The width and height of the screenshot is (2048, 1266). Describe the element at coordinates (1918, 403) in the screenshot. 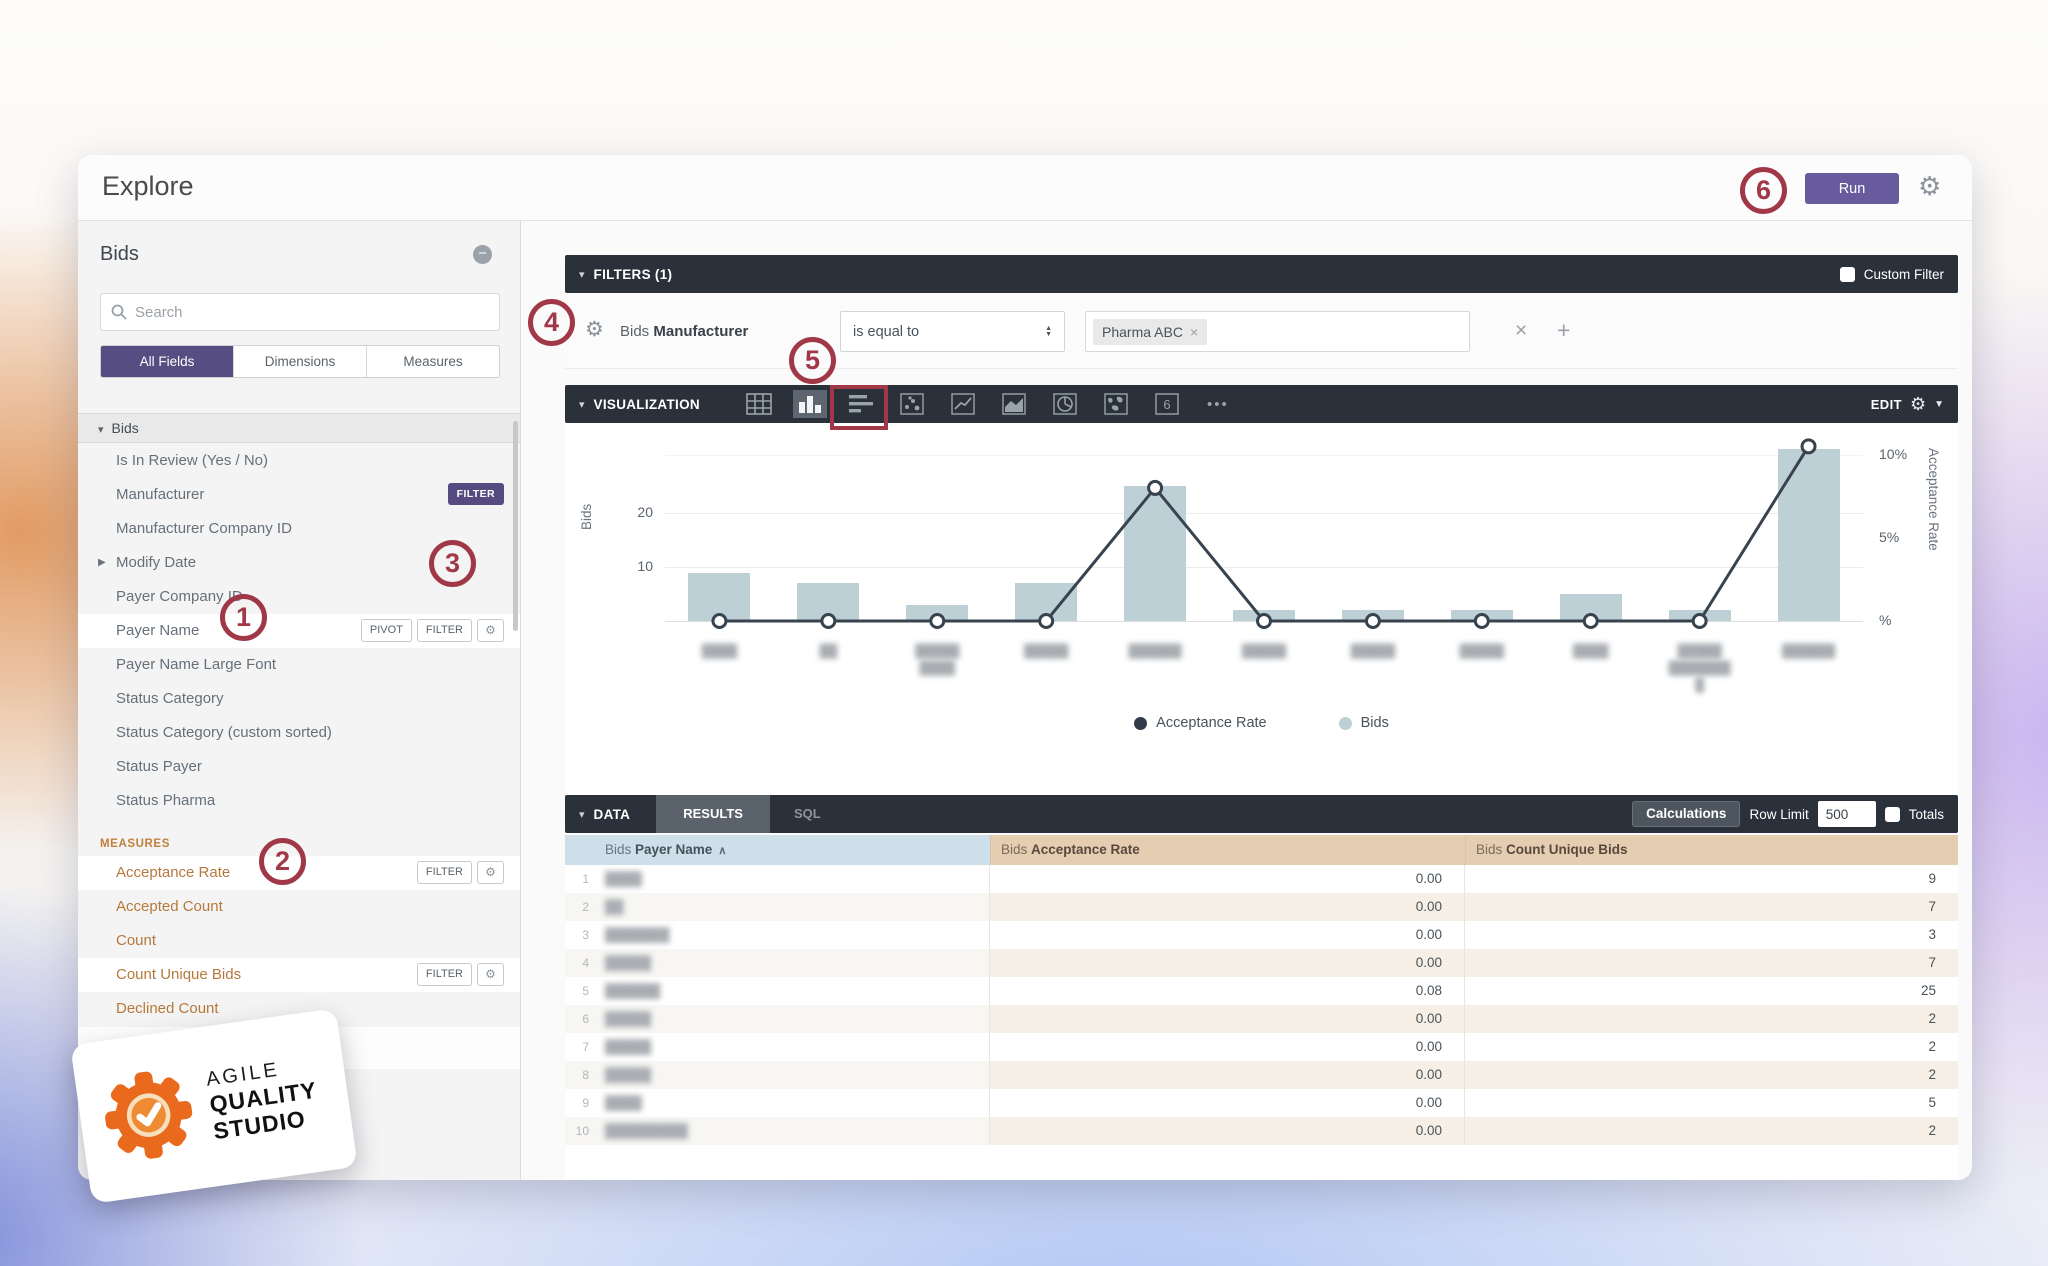

I see `viz-settings-gear-icon: ⚙` at that location.